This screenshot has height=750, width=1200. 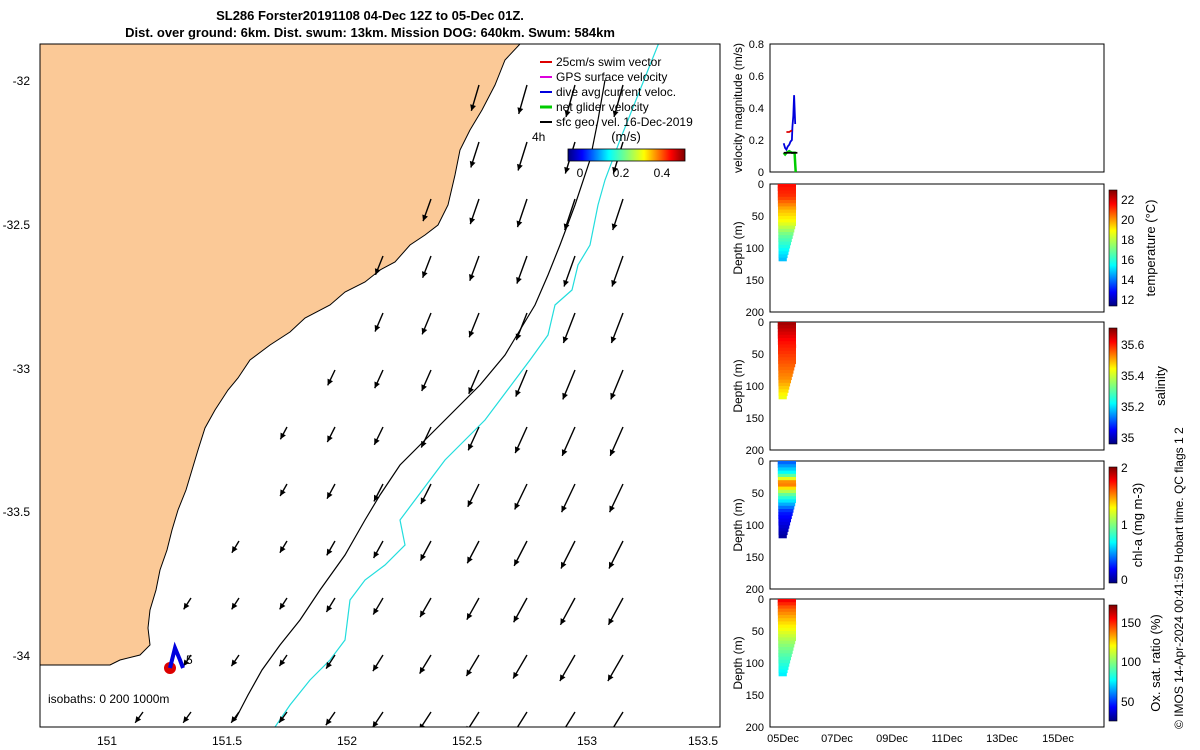 I want to click on depth-ytick: 50, so click(x=758, y=217).